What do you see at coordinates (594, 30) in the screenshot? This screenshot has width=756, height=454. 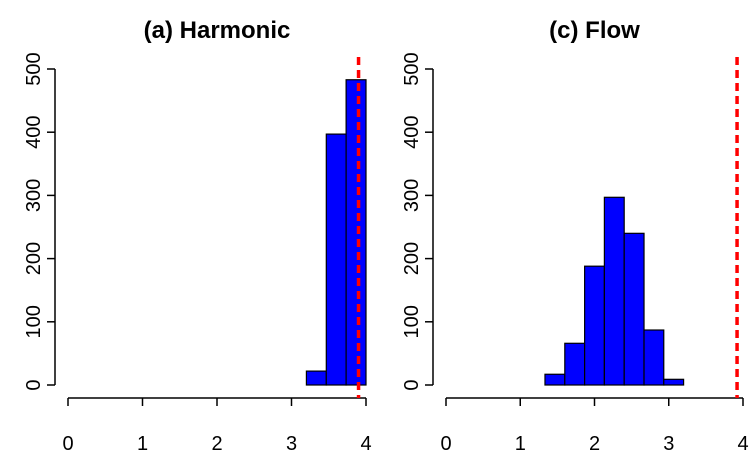 I see `panel-title: (c) Flow` at bounding box center [594, 30].